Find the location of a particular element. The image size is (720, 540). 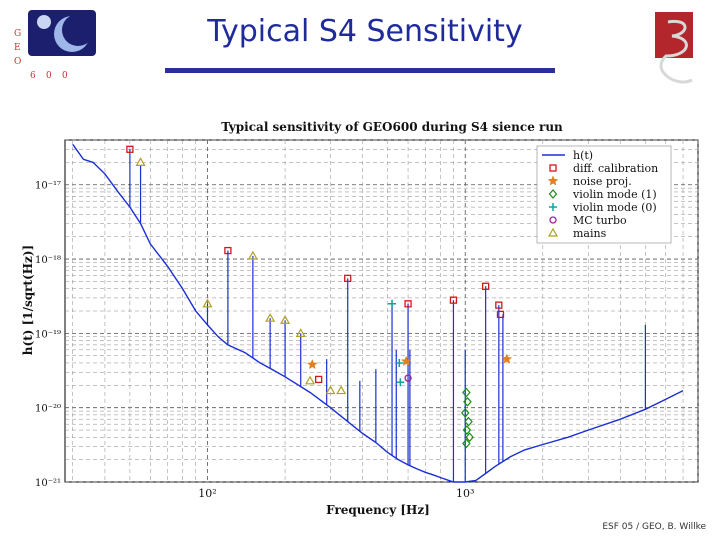

legend-swatch-circle is located at coordinates (553, 220).